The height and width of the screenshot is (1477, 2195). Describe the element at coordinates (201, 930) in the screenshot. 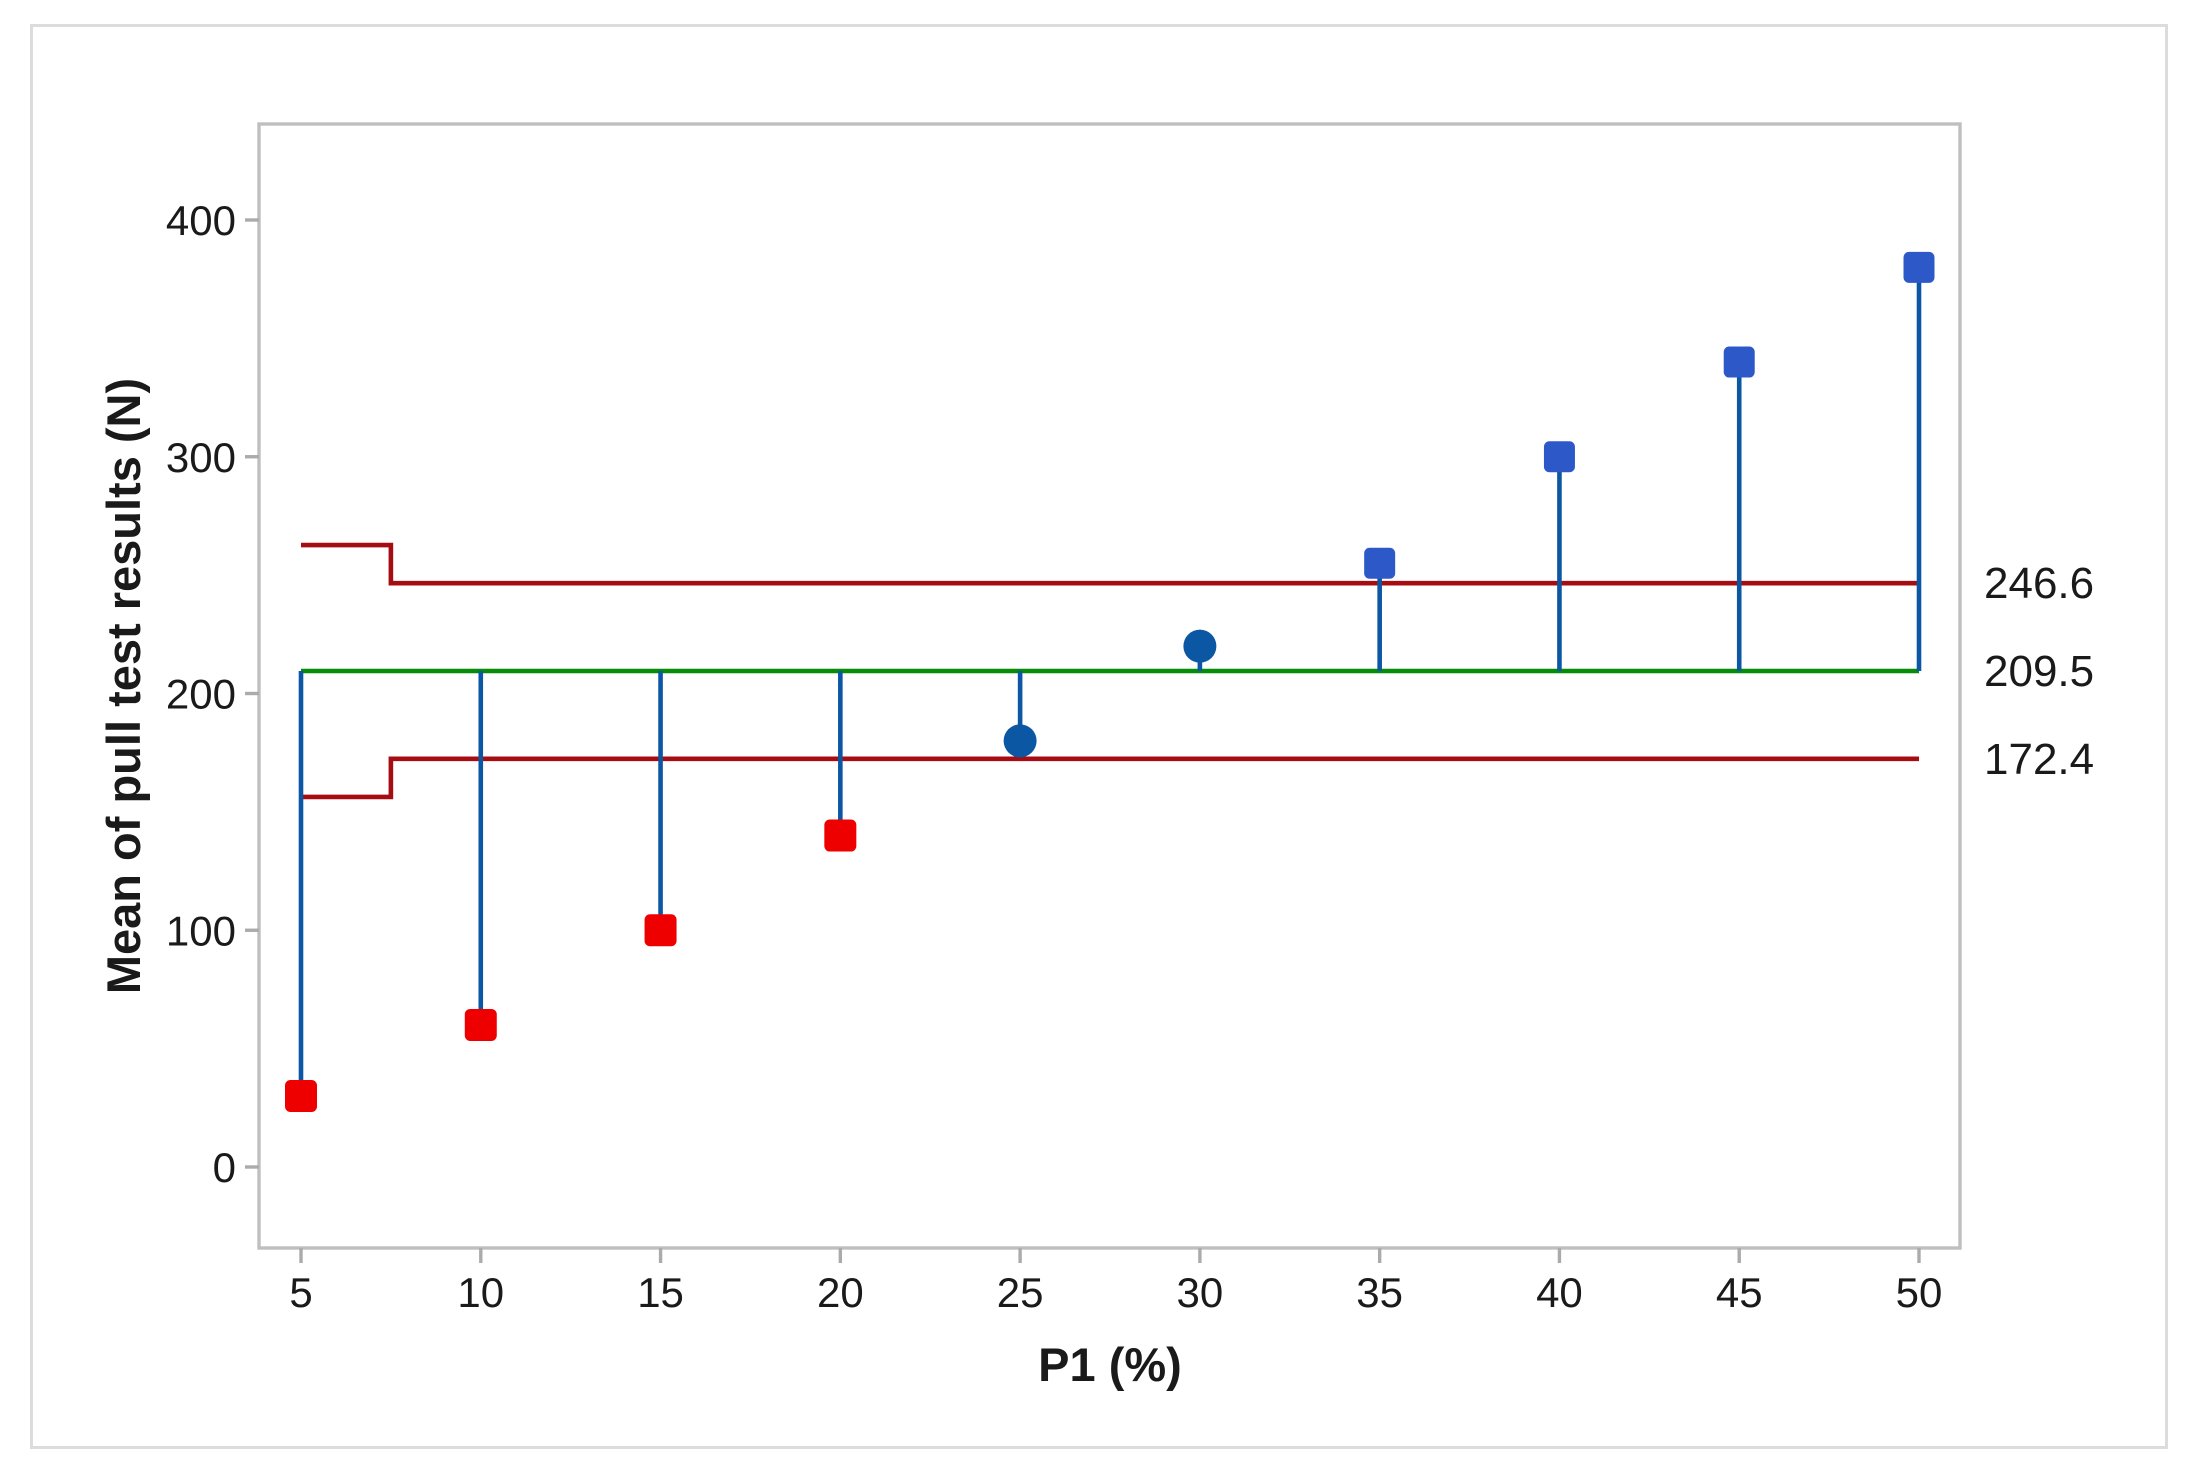

I see `y-tick-label: 100` at that location.